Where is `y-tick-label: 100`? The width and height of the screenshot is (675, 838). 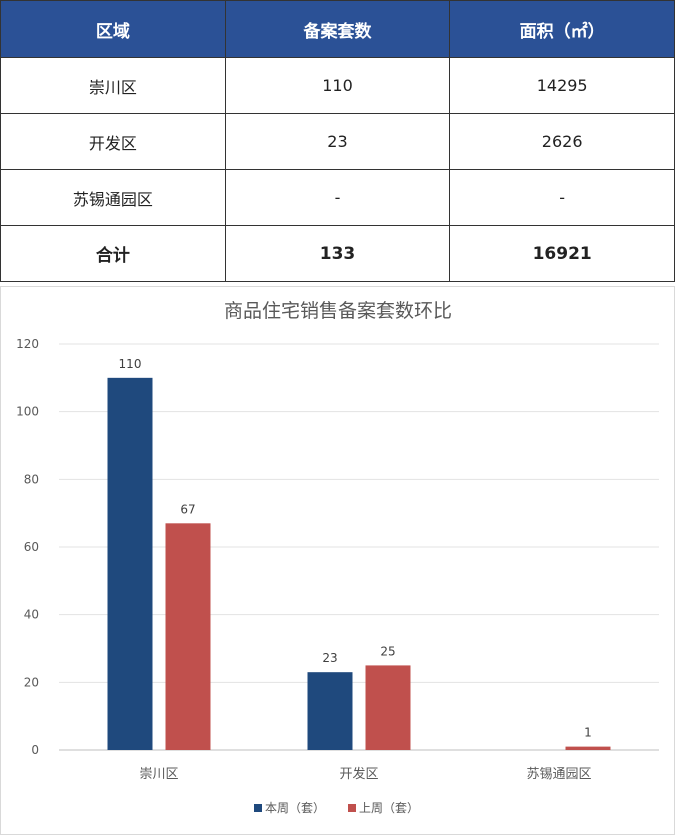 y-tick-label: 100 is located at coordinates (27, 412).